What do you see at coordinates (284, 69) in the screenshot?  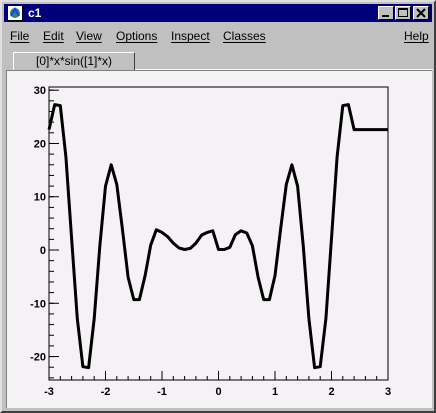 I see `tab-divider` at bounding box center [284, 69].